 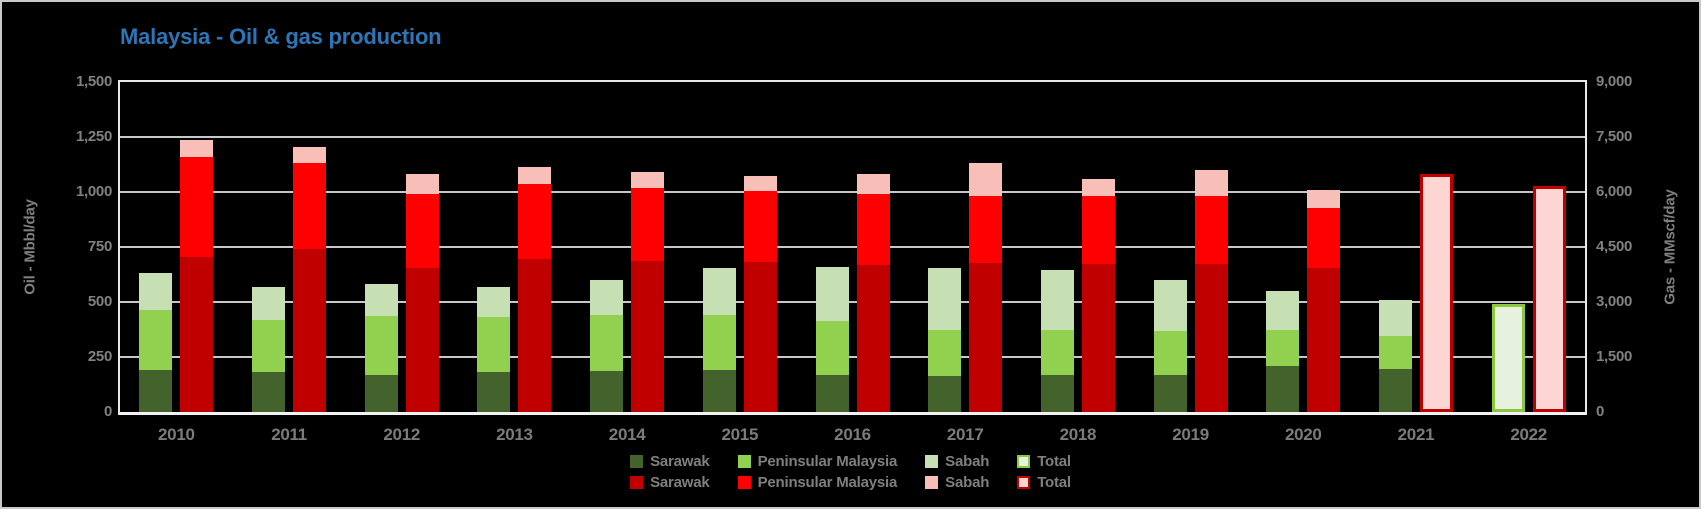 What do you see at coordinates (1614, 356) in the screenshot?
I see `right-axis-tick: 1,500` at bounding box center [1614, 356].